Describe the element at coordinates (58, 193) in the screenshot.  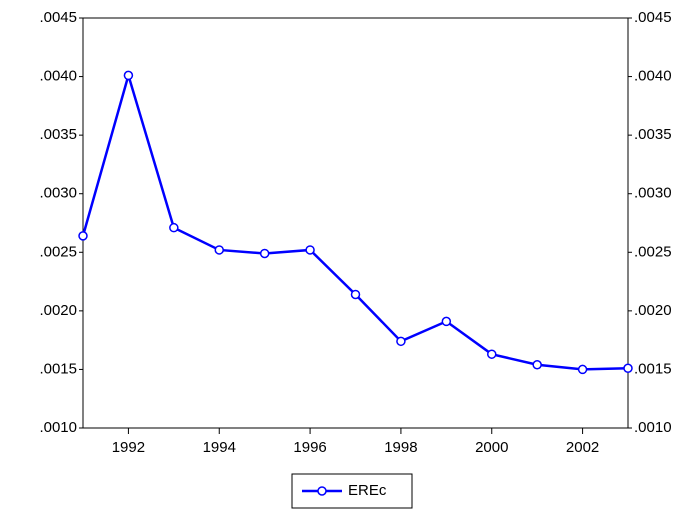
I see `y-tick-label: .0030` at that location.